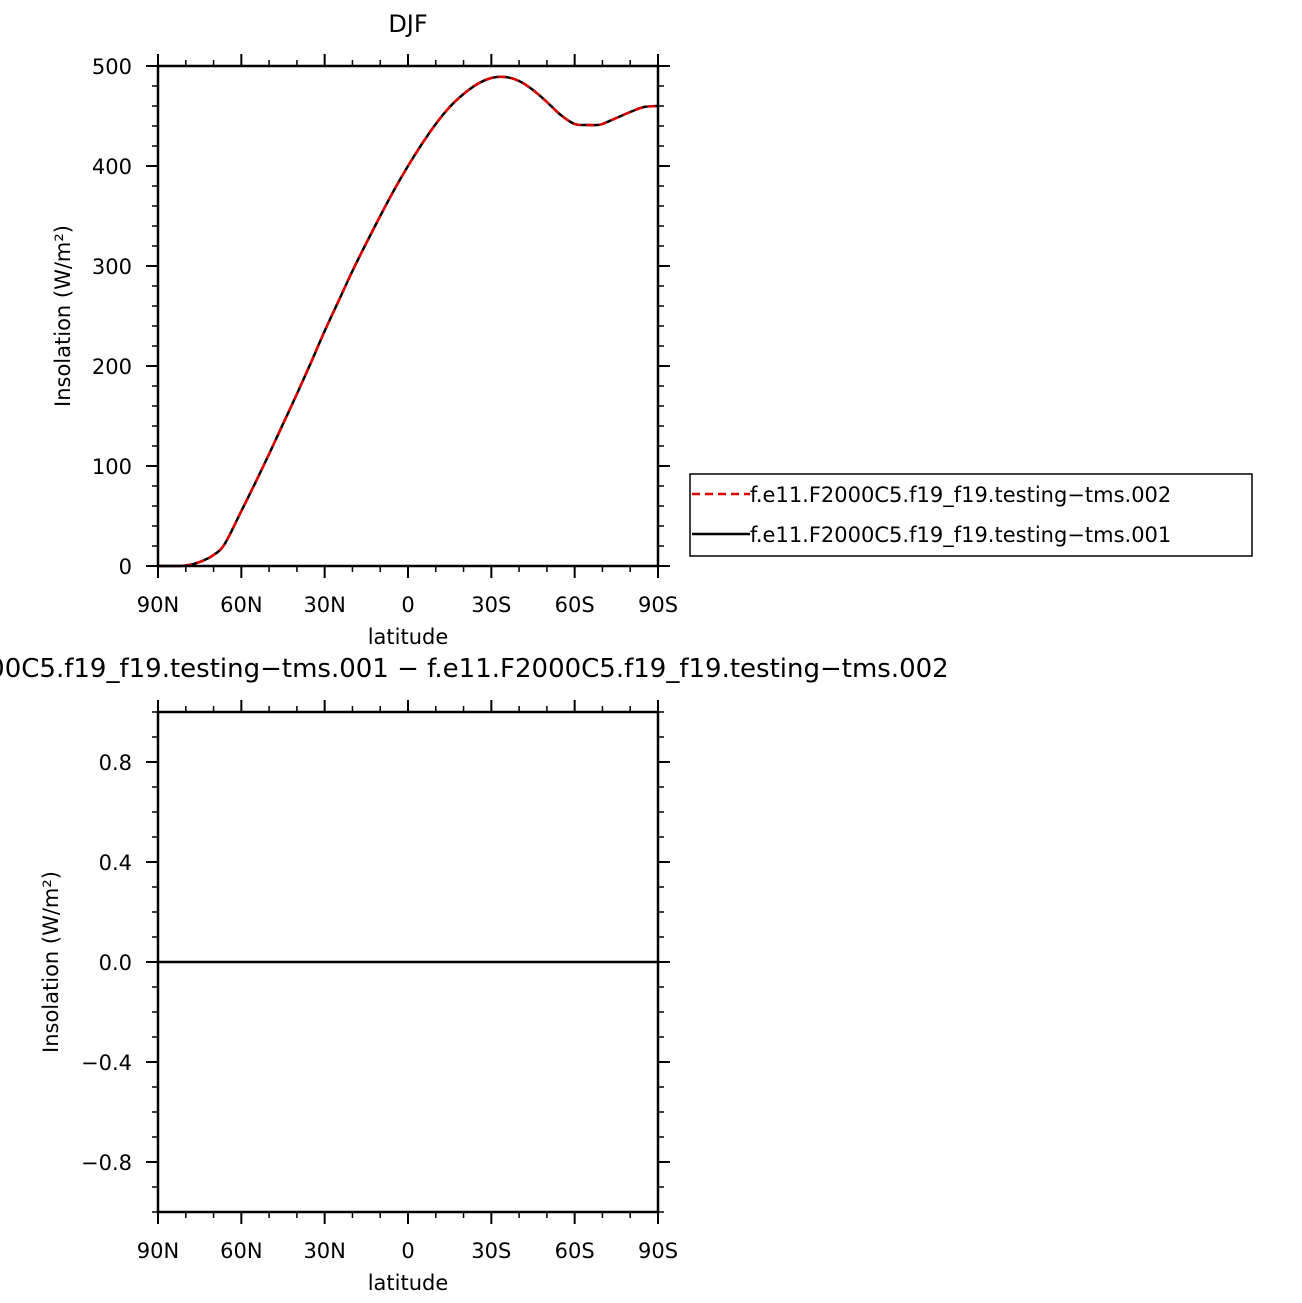 Image resolution: width=1302 pixels, height=1303 pixels. I want to click on legend-box, so click(971, 515).